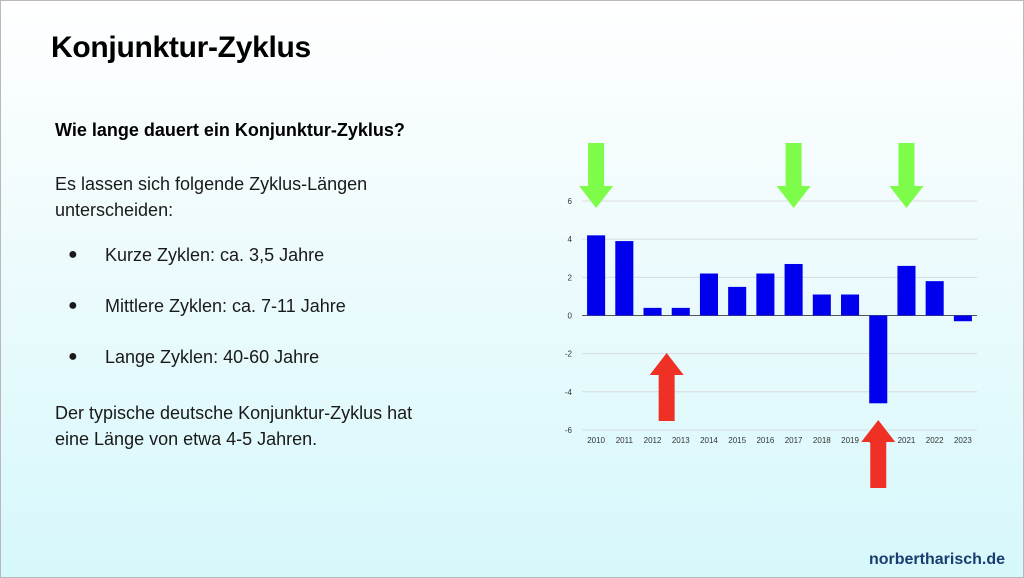 This screenshot has height=578, width=1024. I want to click on bar-2014, so click(708, 294).